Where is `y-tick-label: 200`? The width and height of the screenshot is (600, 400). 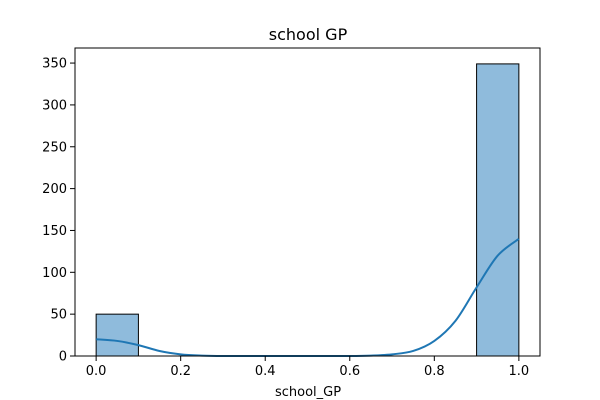 y-tick-label: 200 is located at coordinates (54, 189).